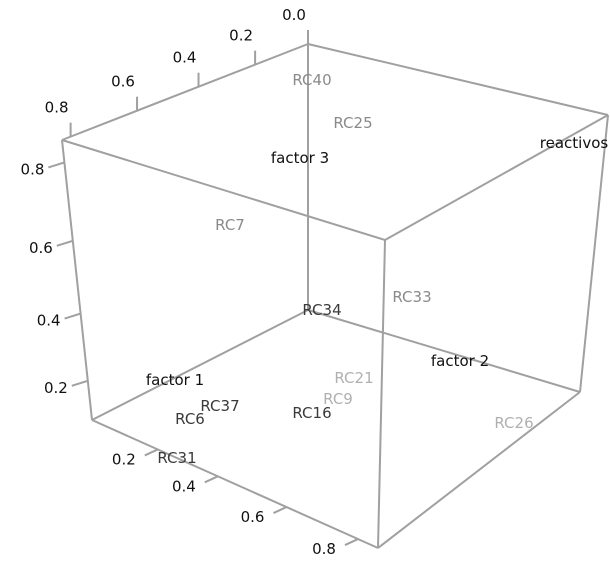  Describe the element at coordinates (294, 15) in the screenshot. I see `tick-label-top-0: 0.0` at that location.